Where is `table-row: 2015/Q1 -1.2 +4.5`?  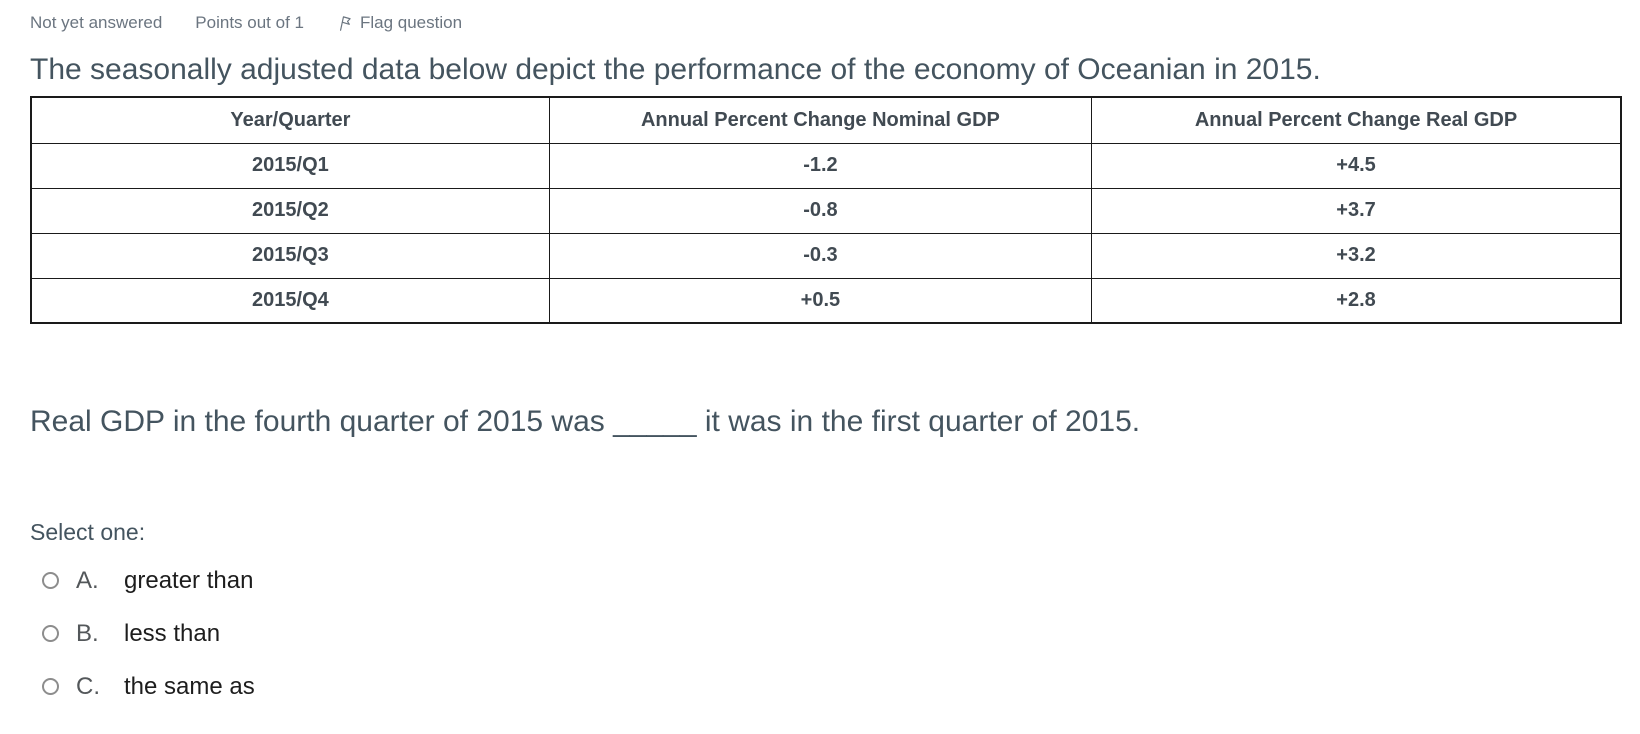
table-row: 2015/Q1 -1.2 +4.5 is located at coordinates (826, 165).